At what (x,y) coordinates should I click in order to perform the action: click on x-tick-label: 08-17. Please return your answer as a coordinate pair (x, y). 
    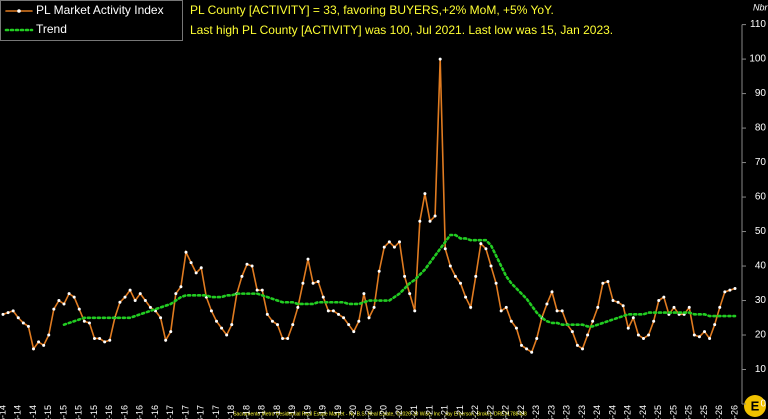
    Looking at the image, I should click on (201, 412).